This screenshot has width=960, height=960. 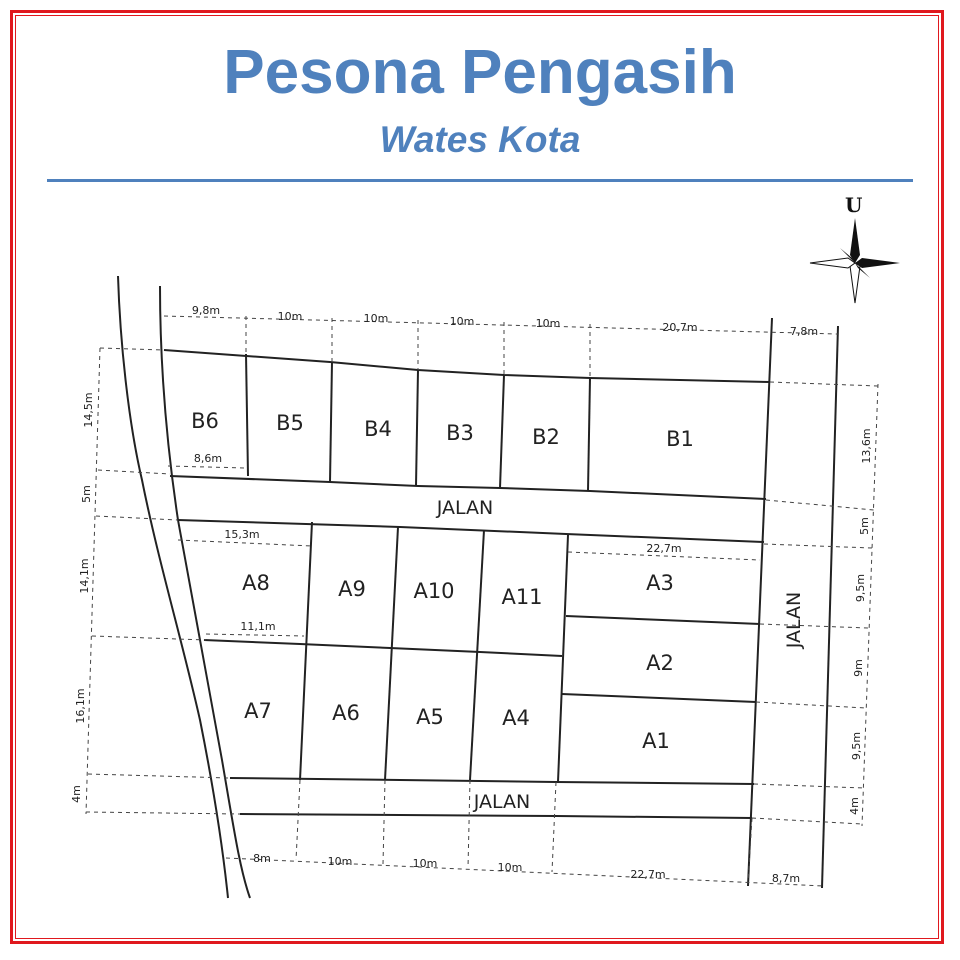 I want to click on plot-b3: B3, so click(x=460, y=433).